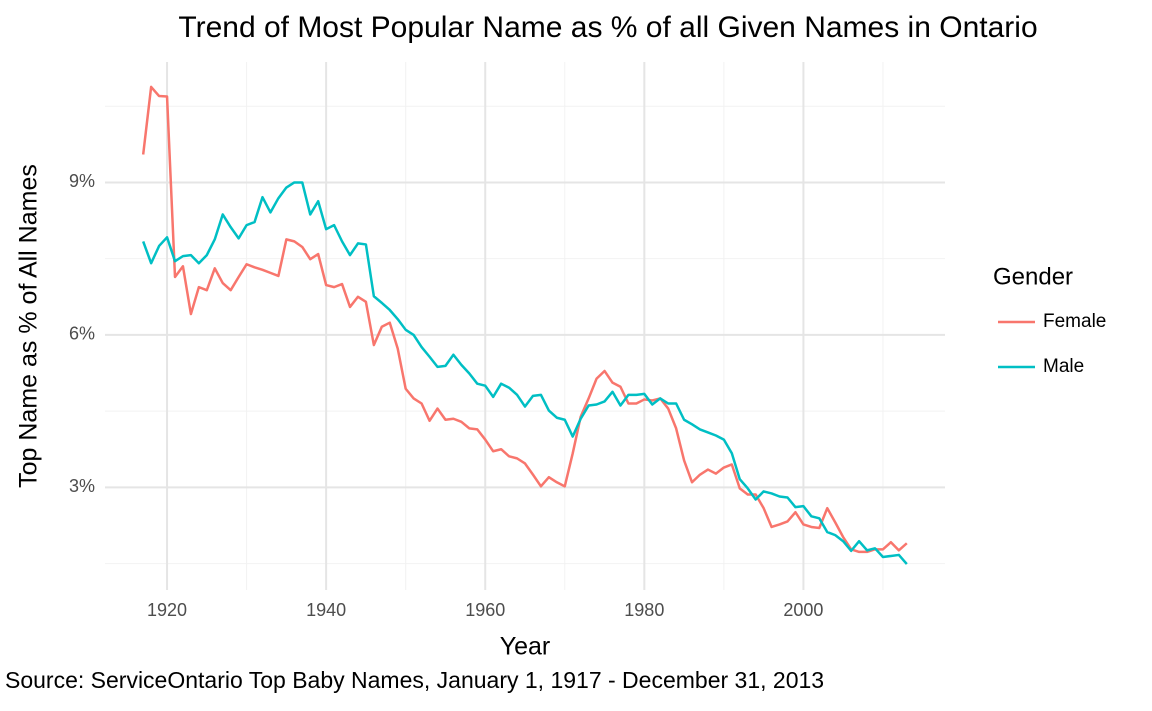 The image size is (1152, 711). Describe the element at coordinates (485, 610) in the screenshot. I see `x-tick-label: 1960` at that location.